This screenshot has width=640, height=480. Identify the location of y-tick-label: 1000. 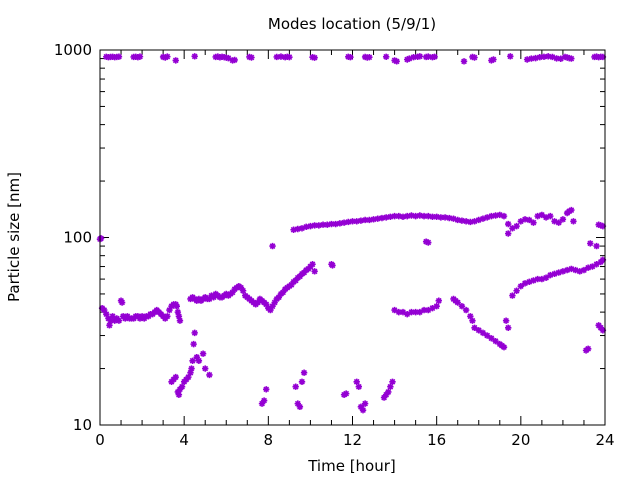
(73, 50).